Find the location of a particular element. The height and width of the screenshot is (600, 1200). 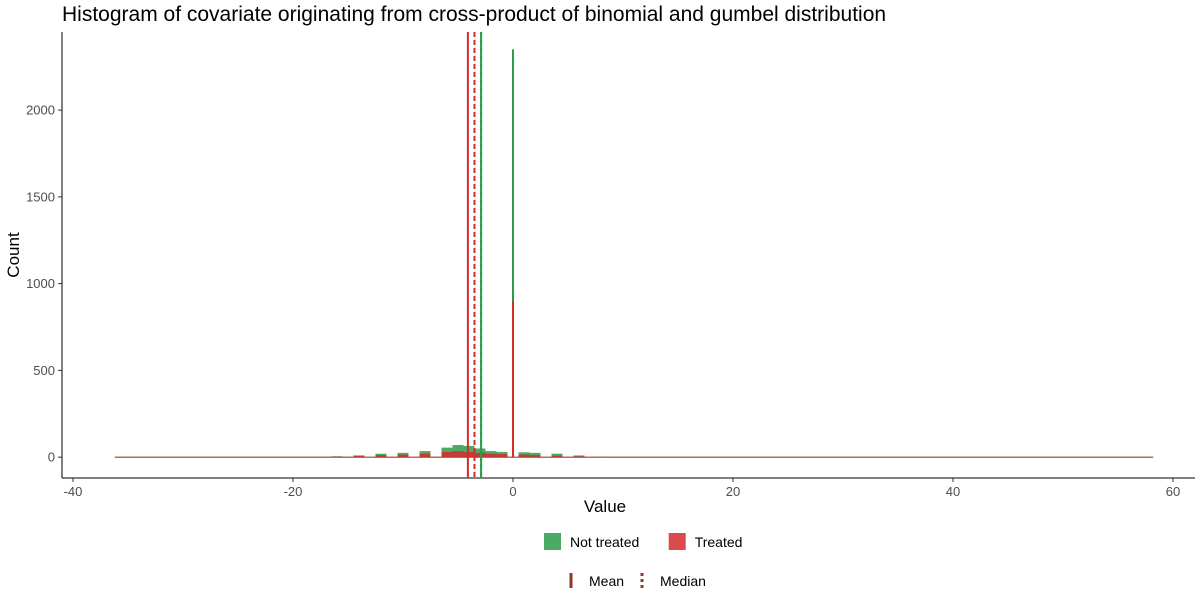

x-axis-title: Value is located at coordinates (605, 506).